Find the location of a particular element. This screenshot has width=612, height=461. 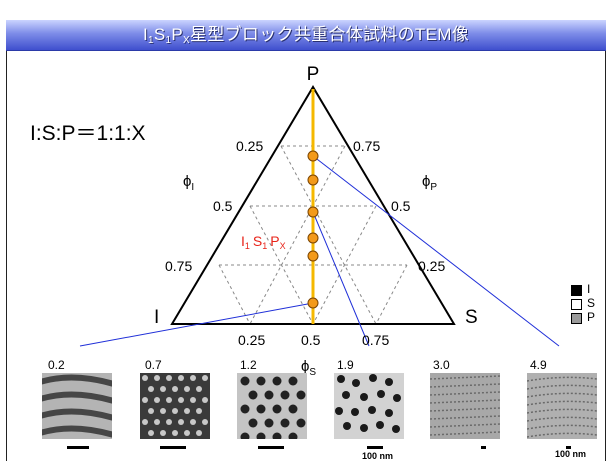

legend-swatch-i is located at coordinates (576, 290).